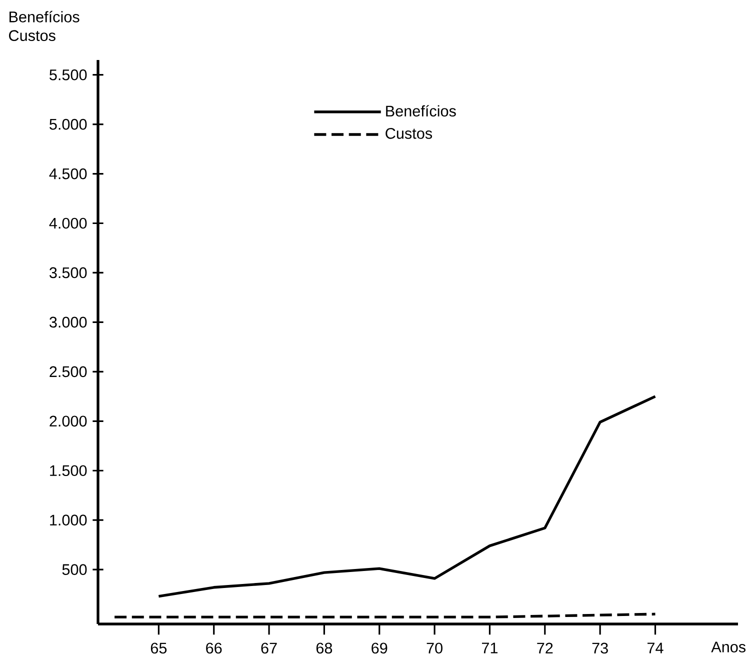 This screenshot has width=749, height=659. What do you see at coordinates (324, 648) in the screenshot?
I see `x-tick-label: 68` at bounding box center [324, 648].